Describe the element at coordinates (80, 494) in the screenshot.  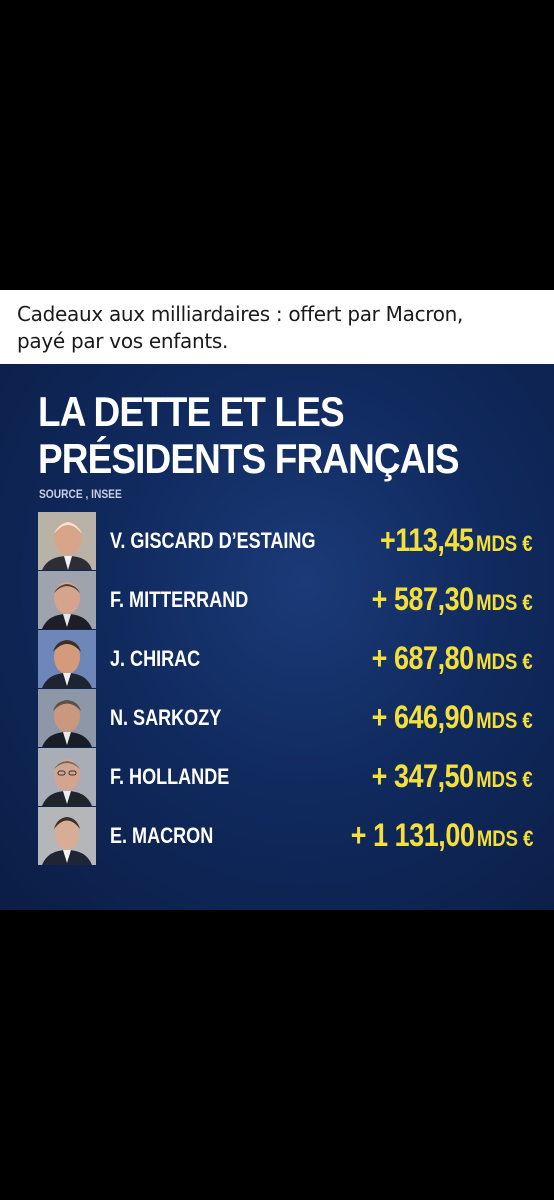
I see `source-label: SOURCE , INSEE` at that location.